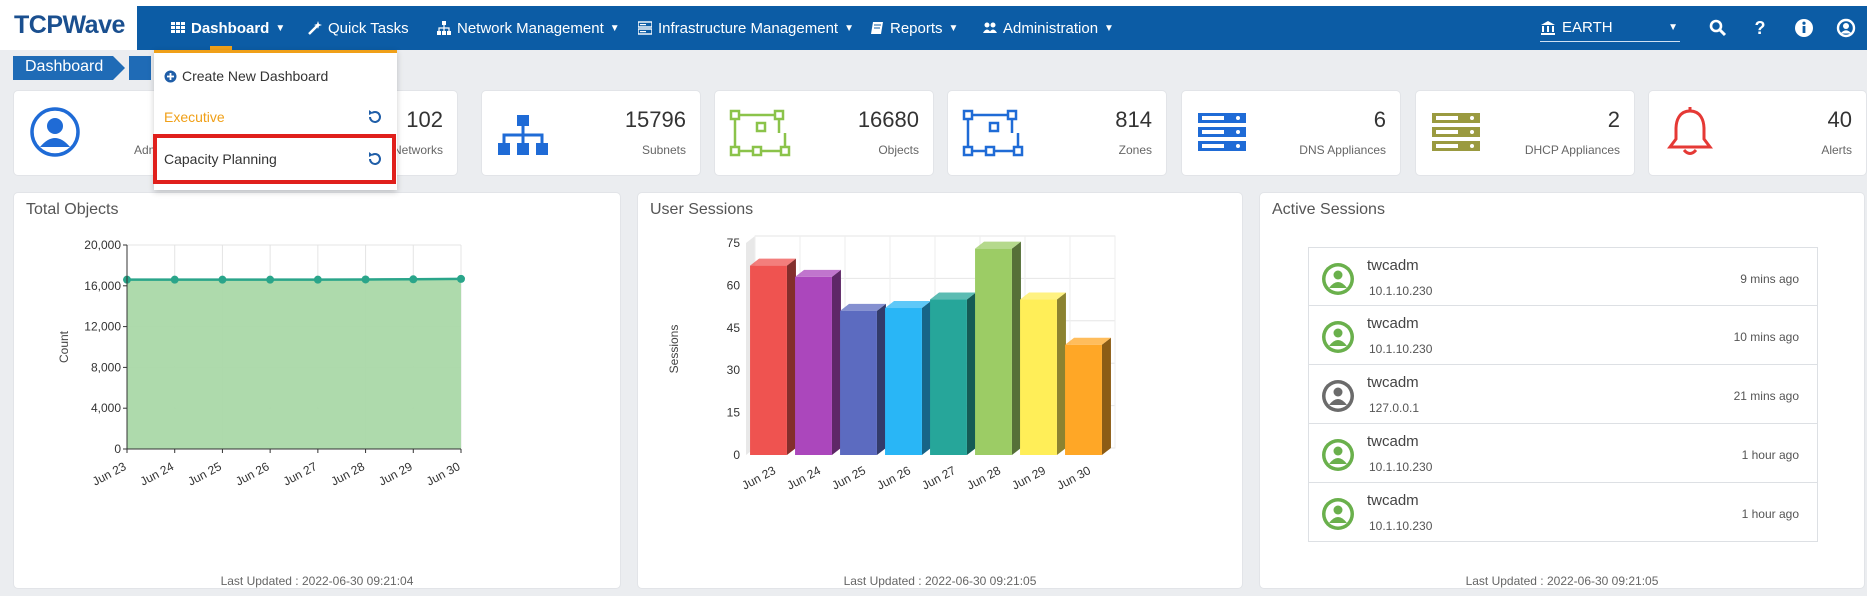 The image size is (1867, 596). What do you see at coordinates (194, 117) in the screenshot?
I see `dashboard-item-label: Executive` at bounding box center [194, 117].